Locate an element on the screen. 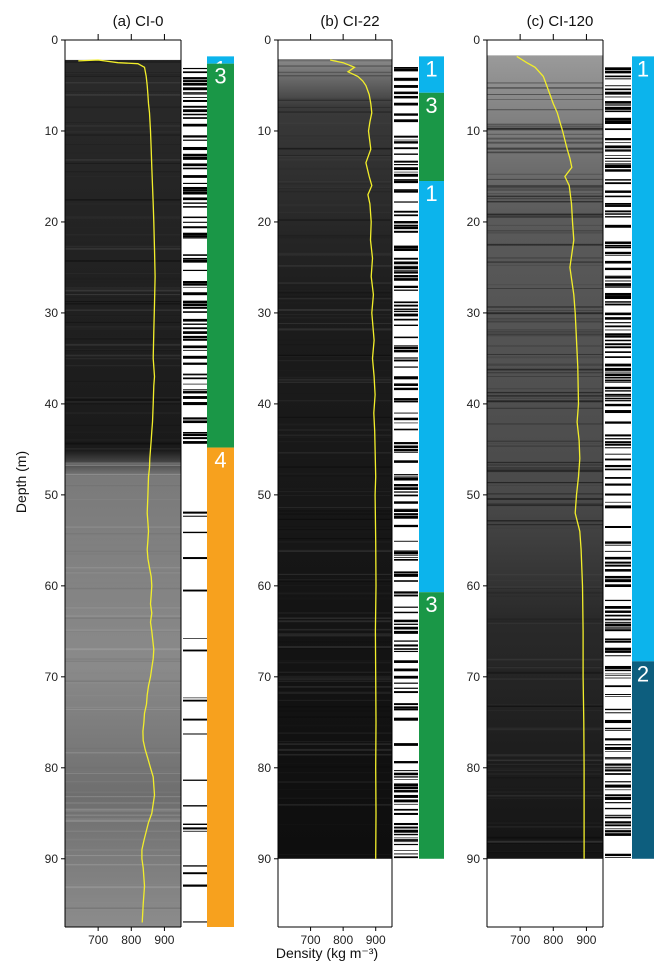 This screenshot has width=654, height=964. facies-label: 3 is located at coordinates (431, 105).